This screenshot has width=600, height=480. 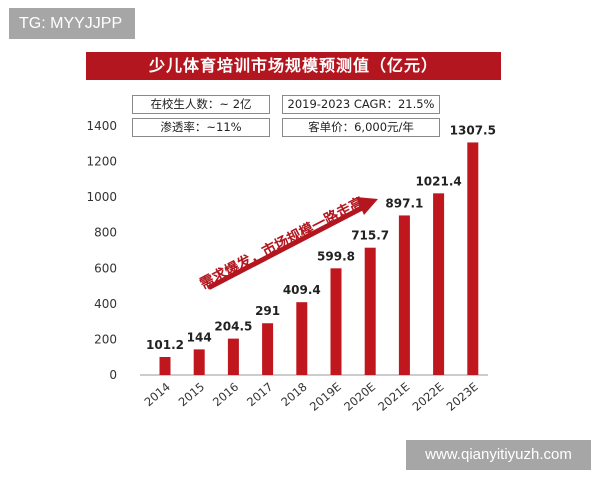 I want to click on x-tick-label: 2019E, so click(x=325, y=397).